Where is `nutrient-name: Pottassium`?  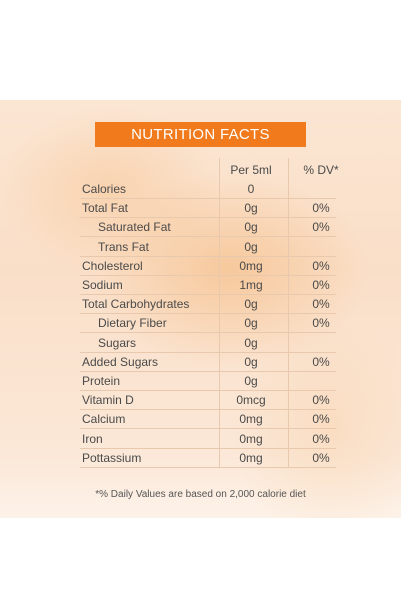 nutrient-name: Pottassium is located at coordinates (112, 457).